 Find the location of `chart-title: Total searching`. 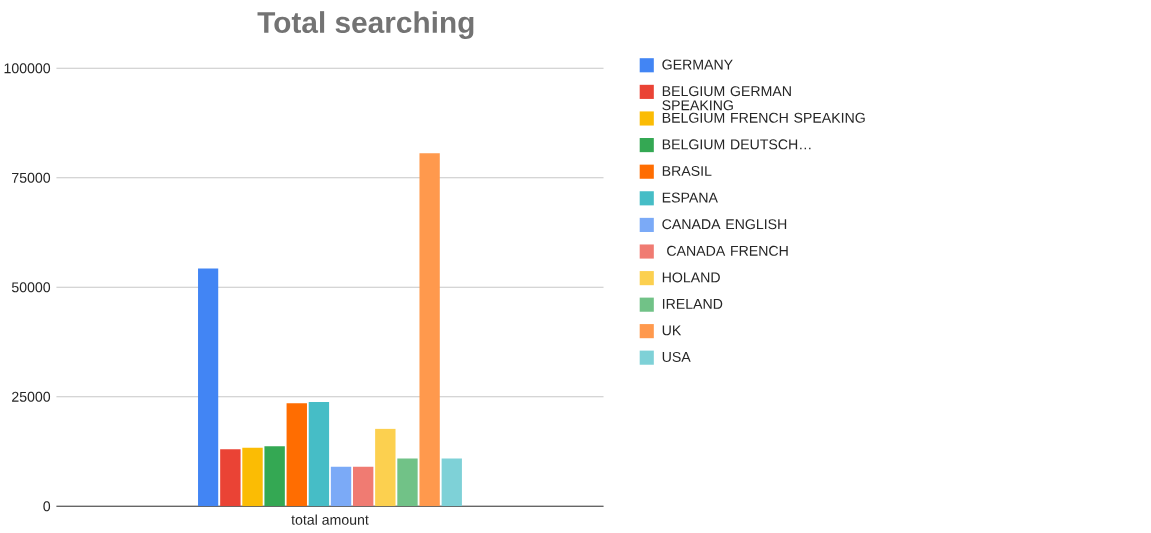

chart-title: Total searching is located at coordinates (365, 25).